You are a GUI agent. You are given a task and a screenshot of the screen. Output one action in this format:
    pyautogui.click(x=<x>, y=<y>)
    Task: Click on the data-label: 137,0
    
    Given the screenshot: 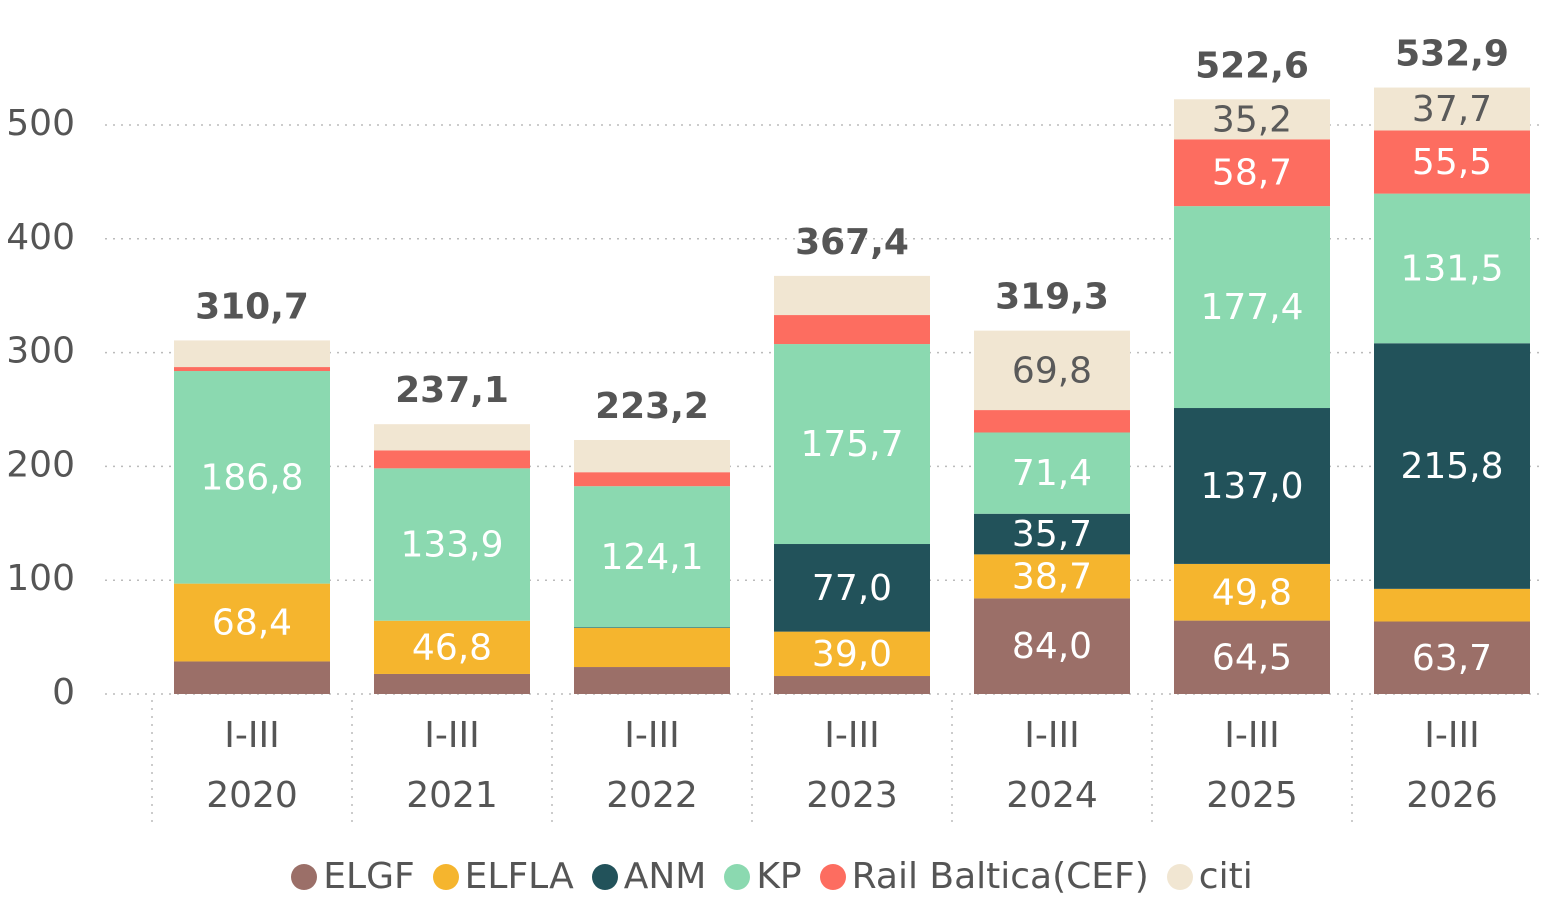 What is the action you would take?
    pyautogui.click(x=1251, y=486)
    